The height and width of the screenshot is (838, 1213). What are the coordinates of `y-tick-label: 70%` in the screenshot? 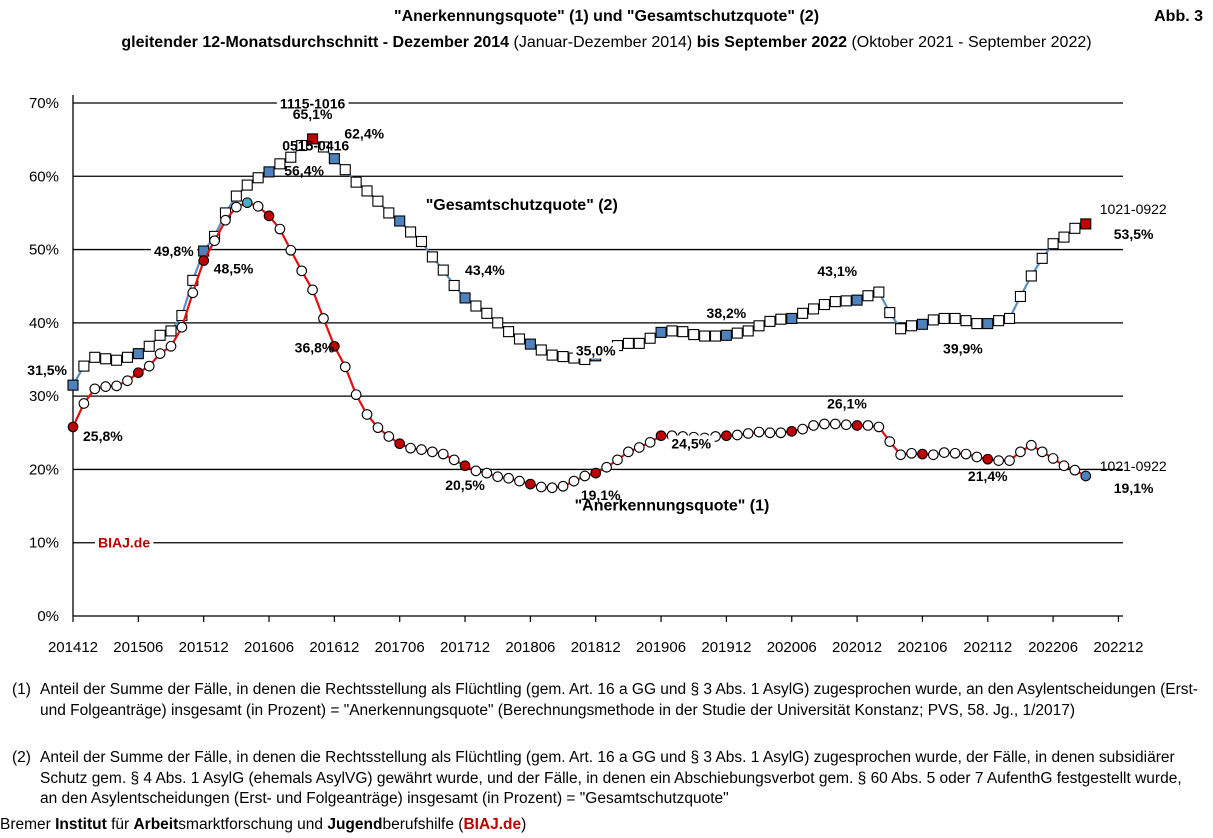 It's located at (44, 103).